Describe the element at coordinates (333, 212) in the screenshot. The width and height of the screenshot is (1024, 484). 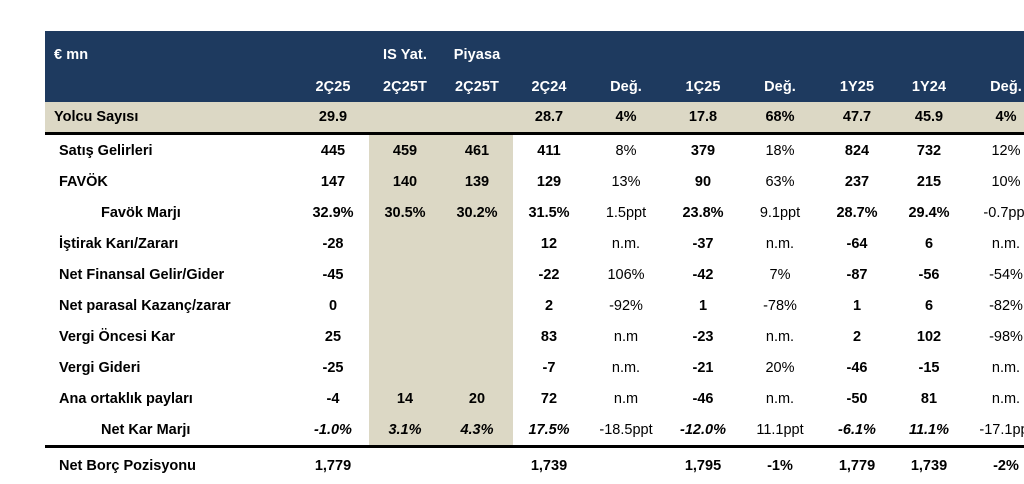
I see `cell-0: 32.9%` at that location.